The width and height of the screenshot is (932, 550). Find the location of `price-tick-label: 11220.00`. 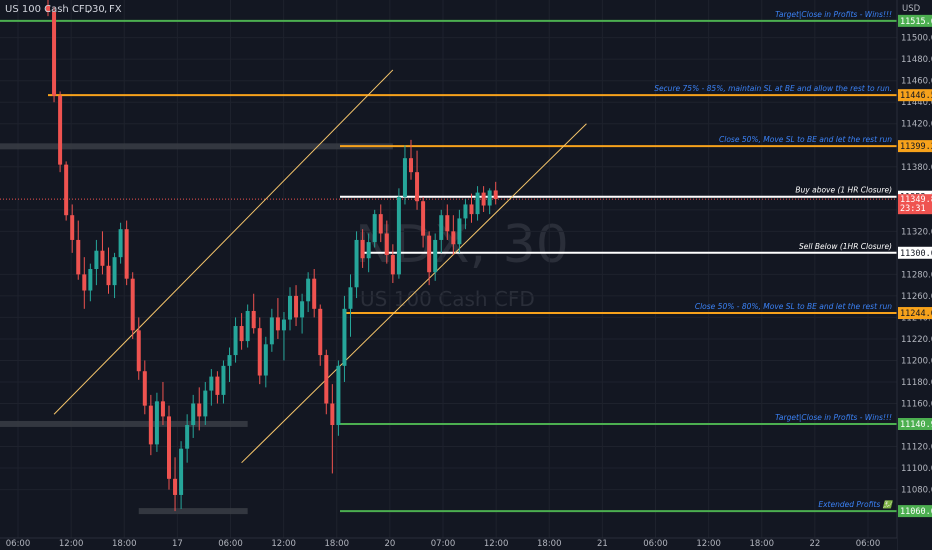

price-tick-label: 11220.00 is located at coordinates (916, 340).